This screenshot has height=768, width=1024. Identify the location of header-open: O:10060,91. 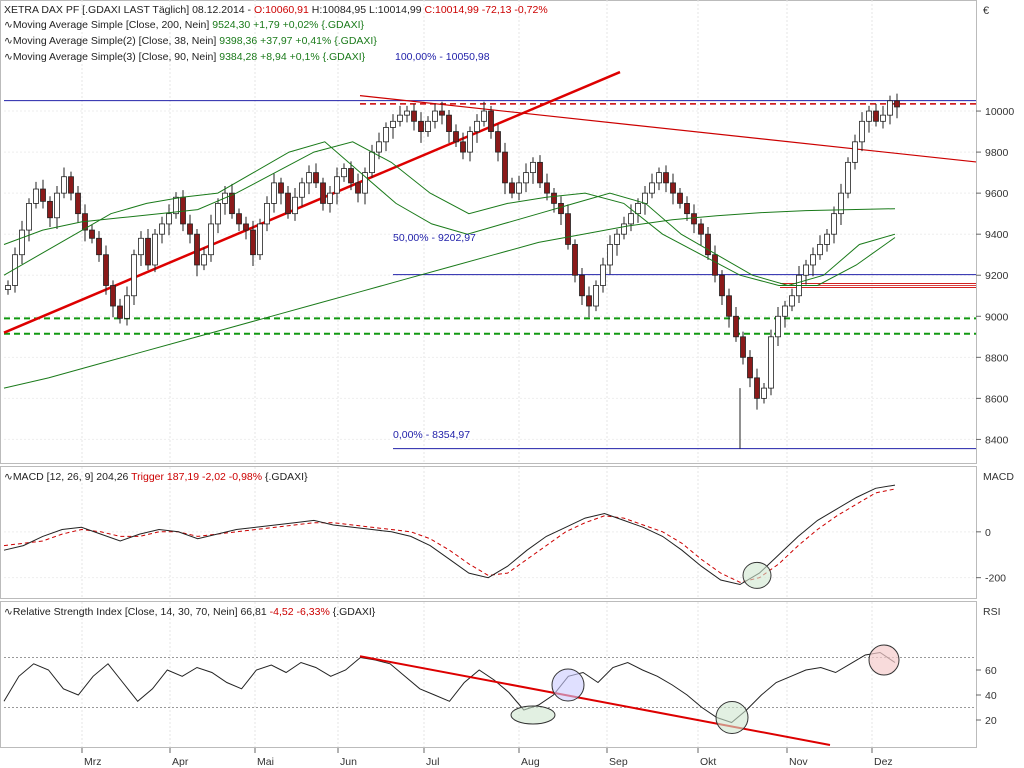
(281, 10).